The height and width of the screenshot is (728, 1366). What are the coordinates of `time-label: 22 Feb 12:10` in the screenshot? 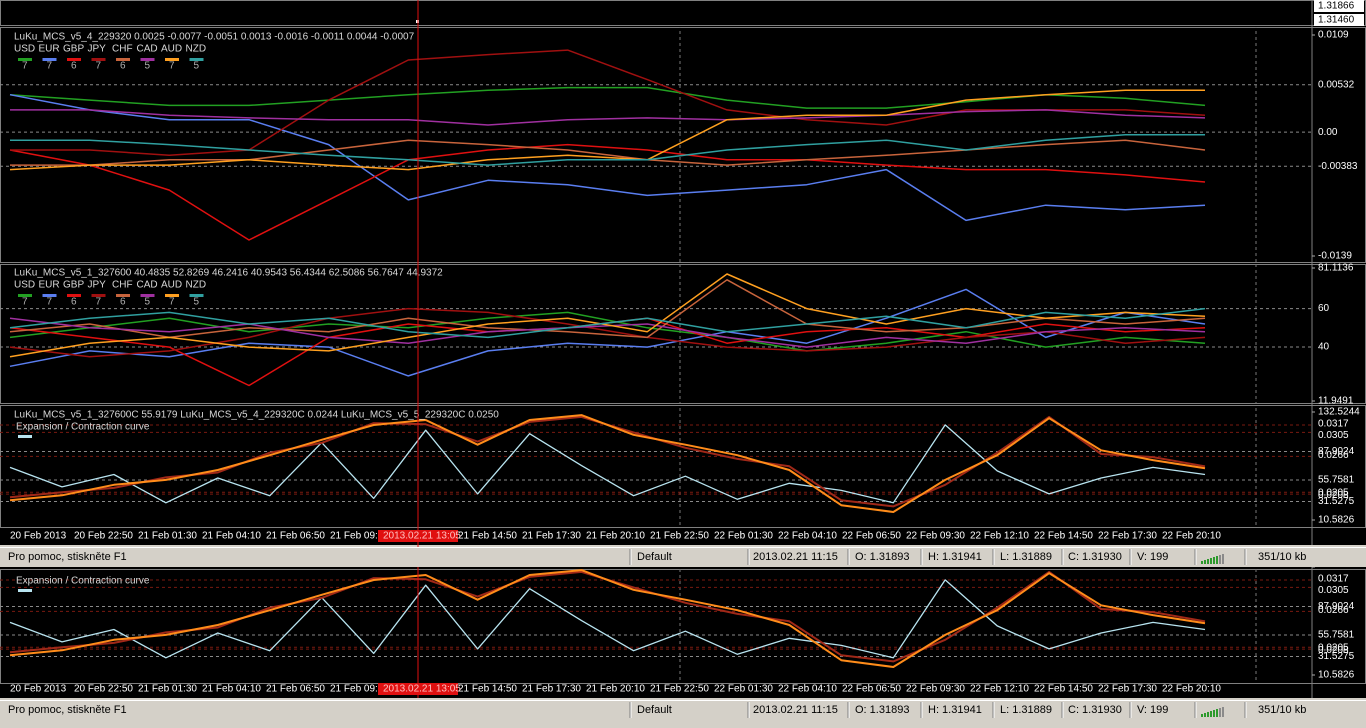 It's located at (999, 689).